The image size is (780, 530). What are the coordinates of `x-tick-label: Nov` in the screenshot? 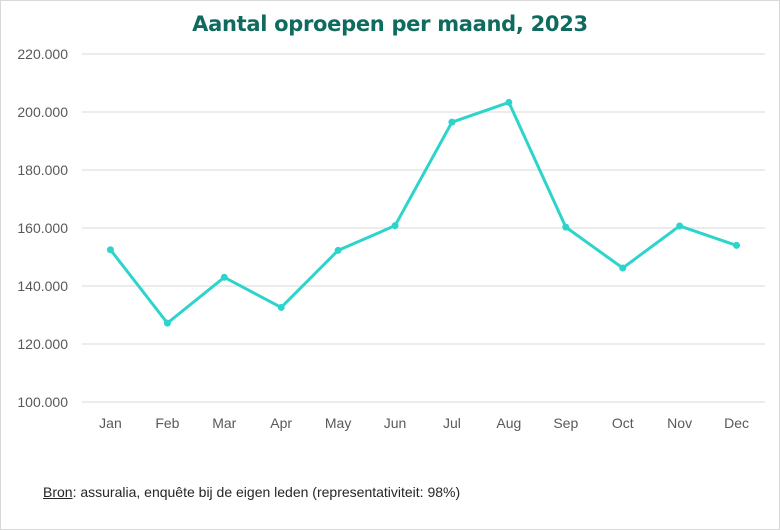 It's located at (679, 423).